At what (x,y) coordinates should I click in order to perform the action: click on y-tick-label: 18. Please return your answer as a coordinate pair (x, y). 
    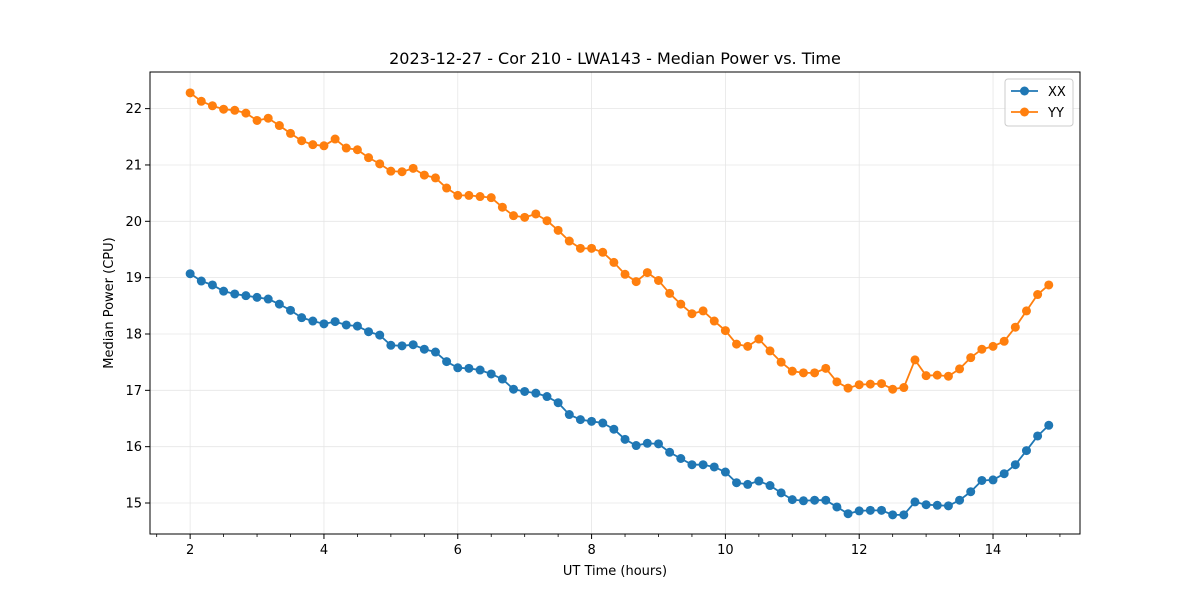
    Looking at the image, I should click on (133, 334).